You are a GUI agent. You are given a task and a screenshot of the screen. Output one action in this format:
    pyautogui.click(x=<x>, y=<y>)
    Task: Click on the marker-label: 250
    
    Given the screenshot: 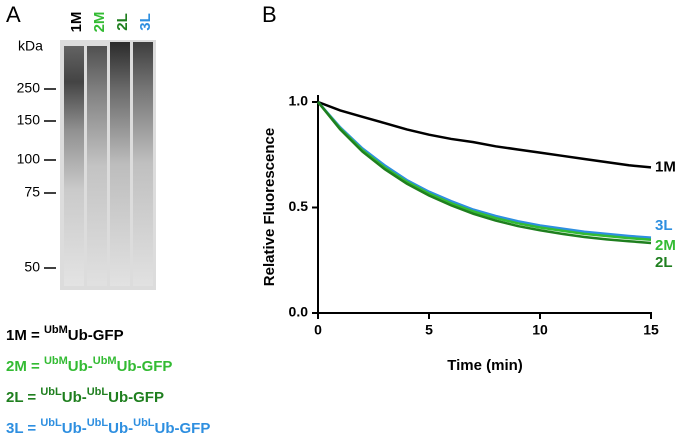 What is the action you would take?
    pyautogui.click(x=29, y=88)
    